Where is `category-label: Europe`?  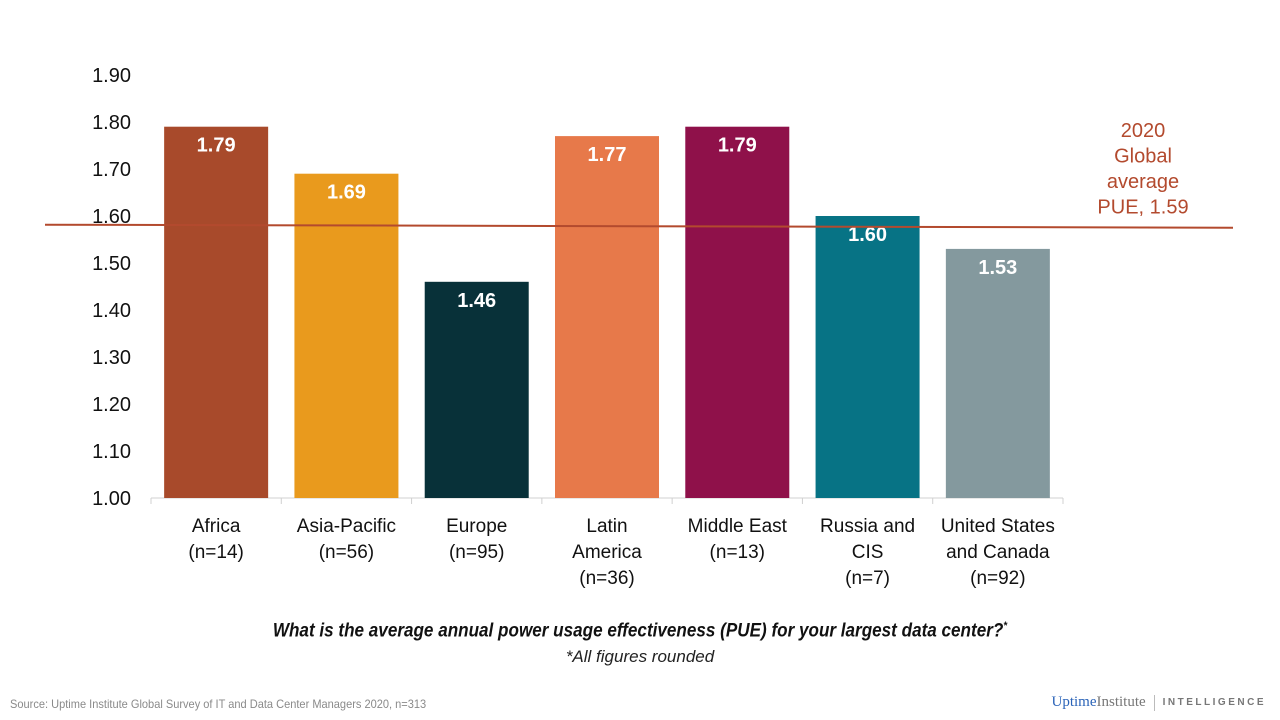 category-label: Europe is located at coordinates (476, 526).